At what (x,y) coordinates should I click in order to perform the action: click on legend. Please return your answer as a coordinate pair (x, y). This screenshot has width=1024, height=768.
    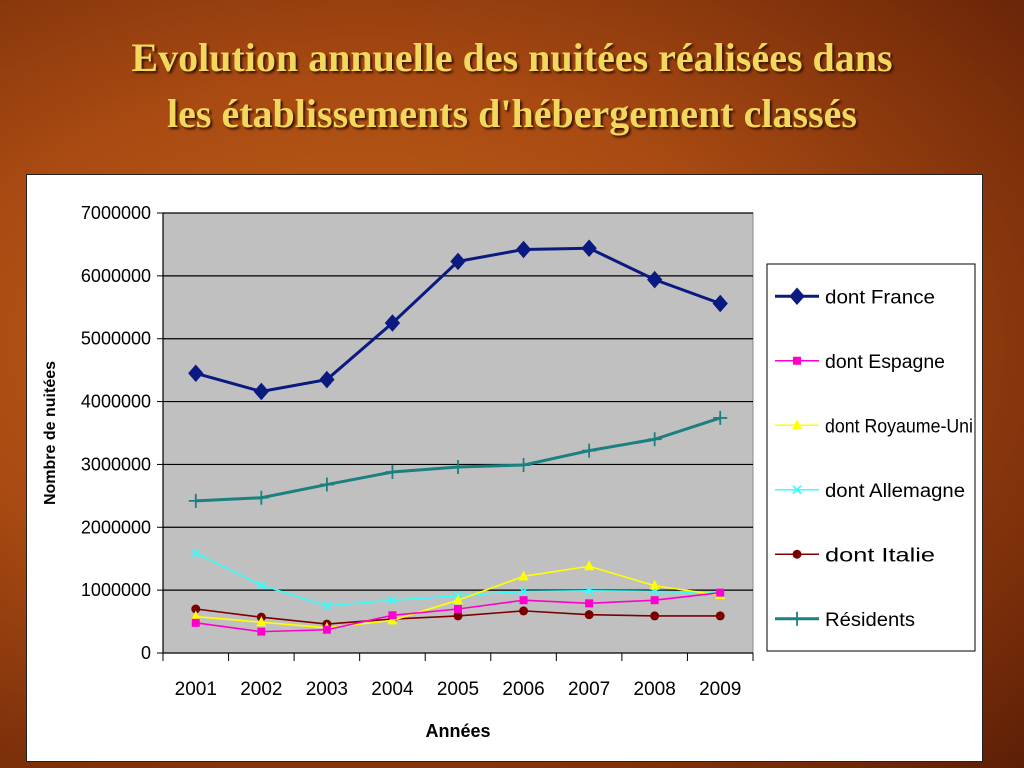
    Looking at the image, I should click on (871, 457).